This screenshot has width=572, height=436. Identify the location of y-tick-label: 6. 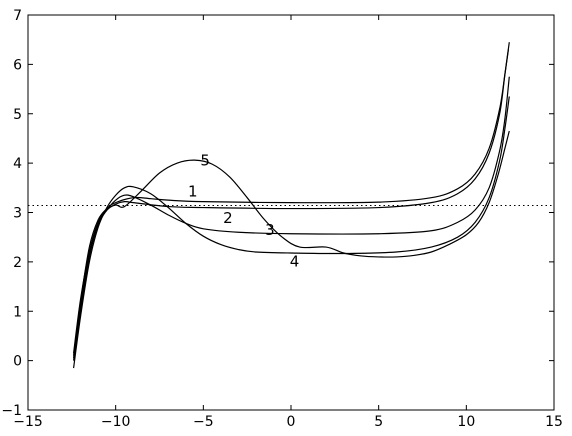
(17, 65).